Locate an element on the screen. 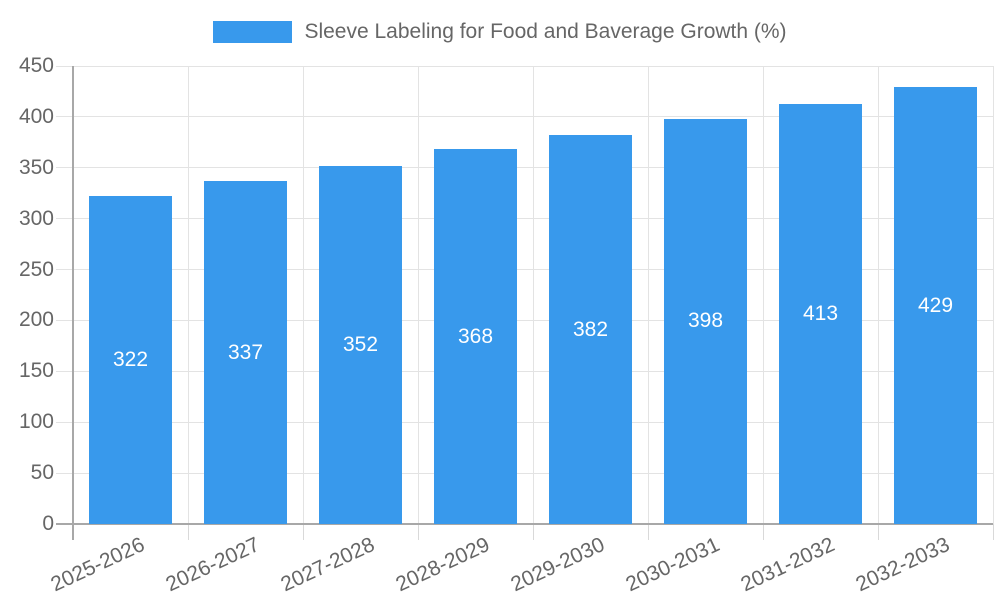 The height and width of the screenshot is (600, 1000). x-tick-label: 2028-2029 is located at coordinates (443, 565).